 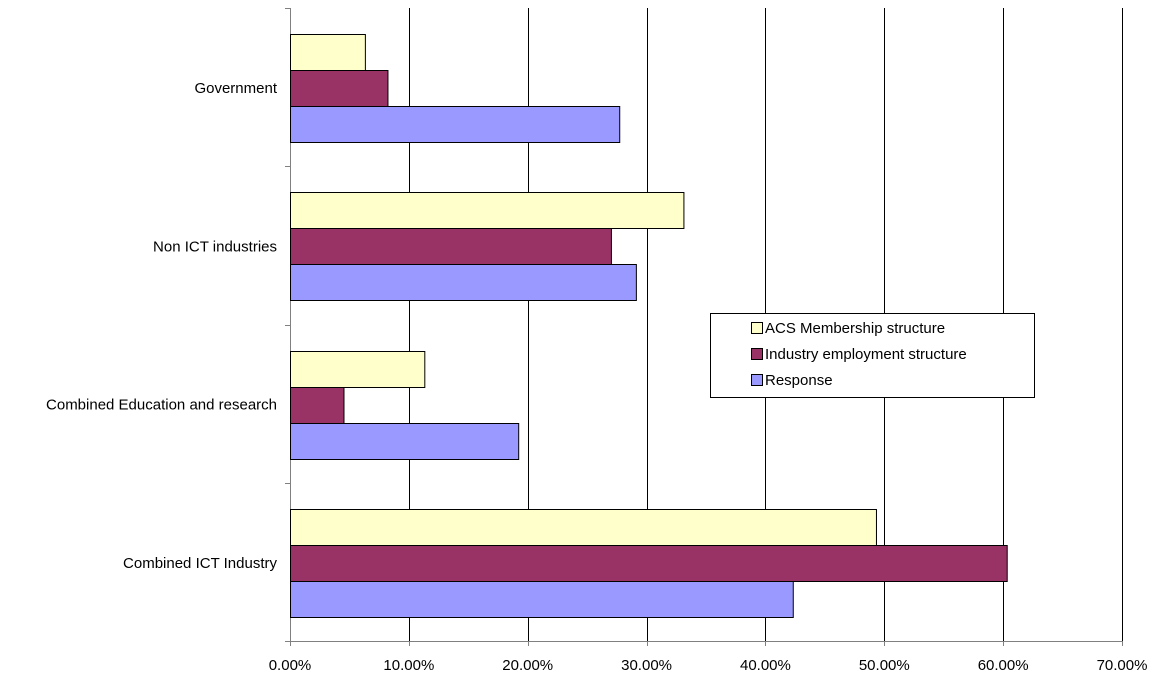 What do you see at coordinates (855, 328) in the screenshot?
I see `legend-label: ACS Membership structure` at bounding box center [855, 328].